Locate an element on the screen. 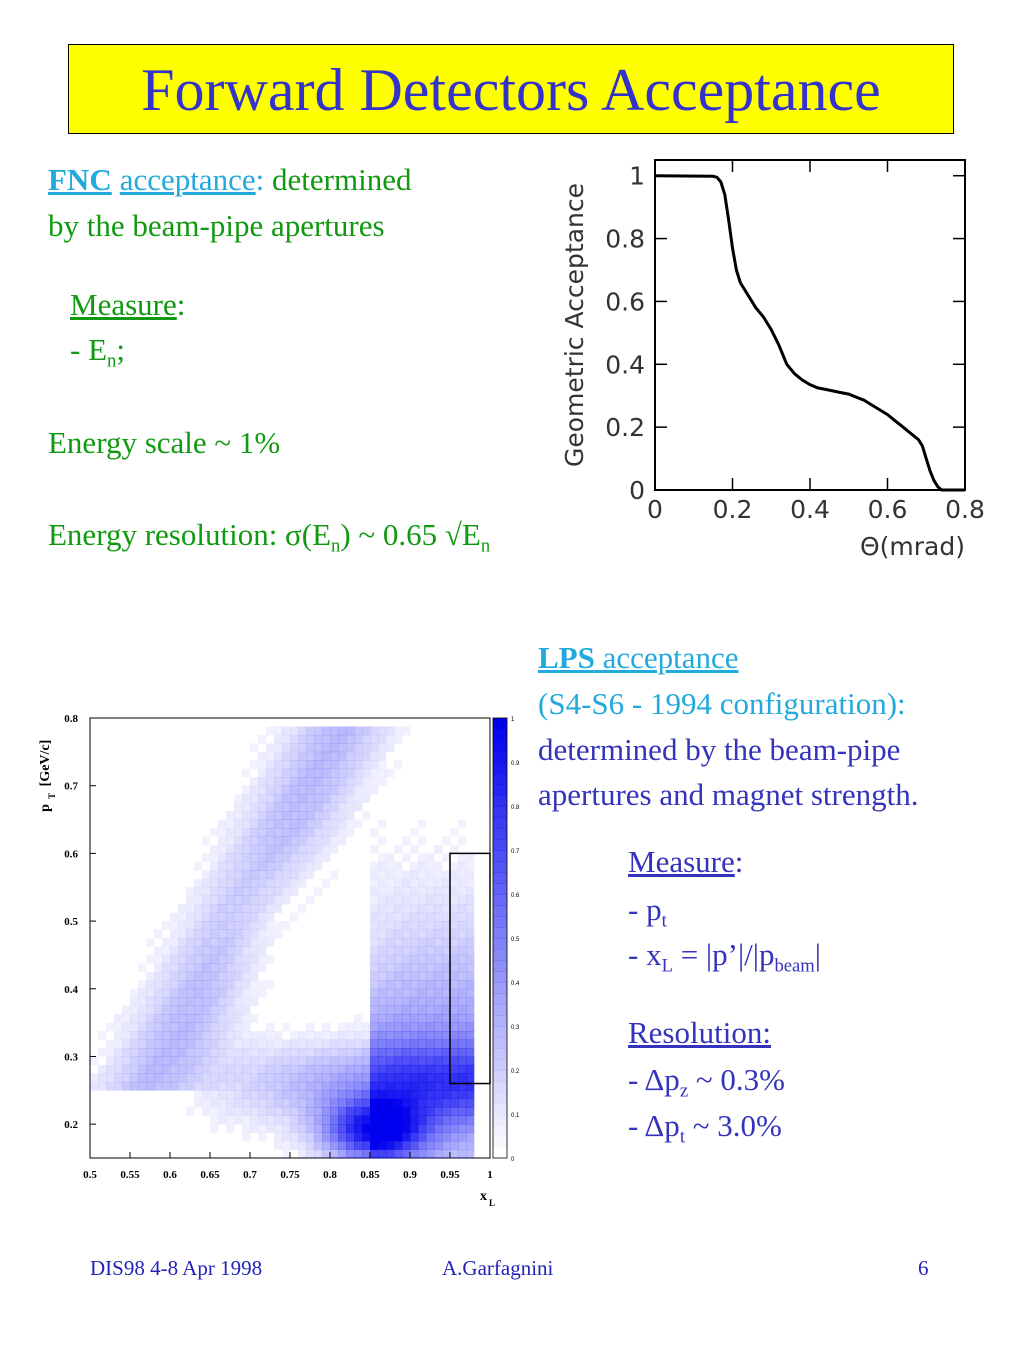 This screenshot has width=1024, height=1365. lps-acceptance-link: acceptance is located at coordinates (666, 657).